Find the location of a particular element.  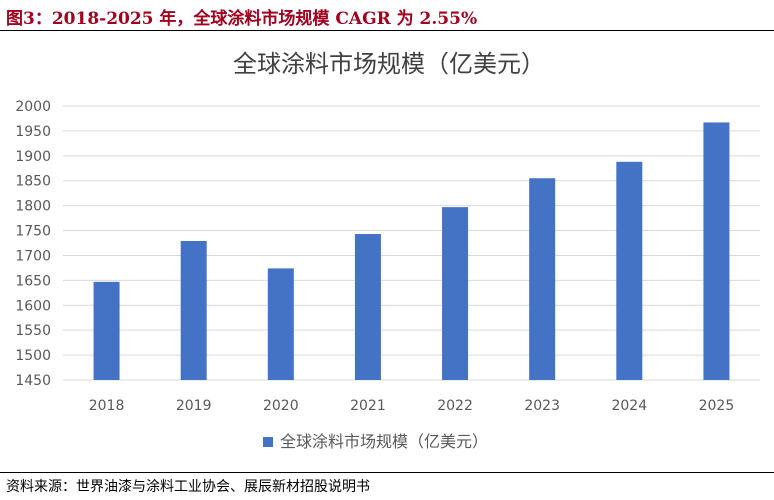

y-tick-label: 1600 is located at coordinates (33, 306).